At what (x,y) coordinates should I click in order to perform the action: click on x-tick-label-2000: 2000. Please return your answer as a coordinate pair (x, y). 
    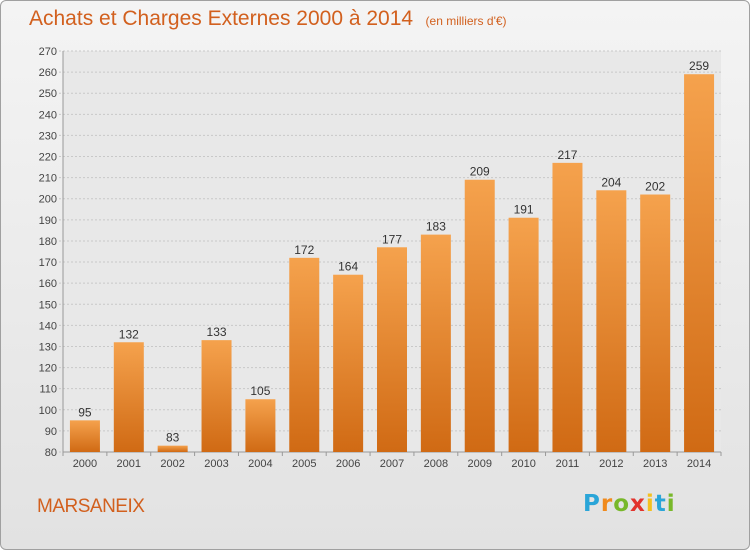
    Looking at the image, I should click on (85, 464).